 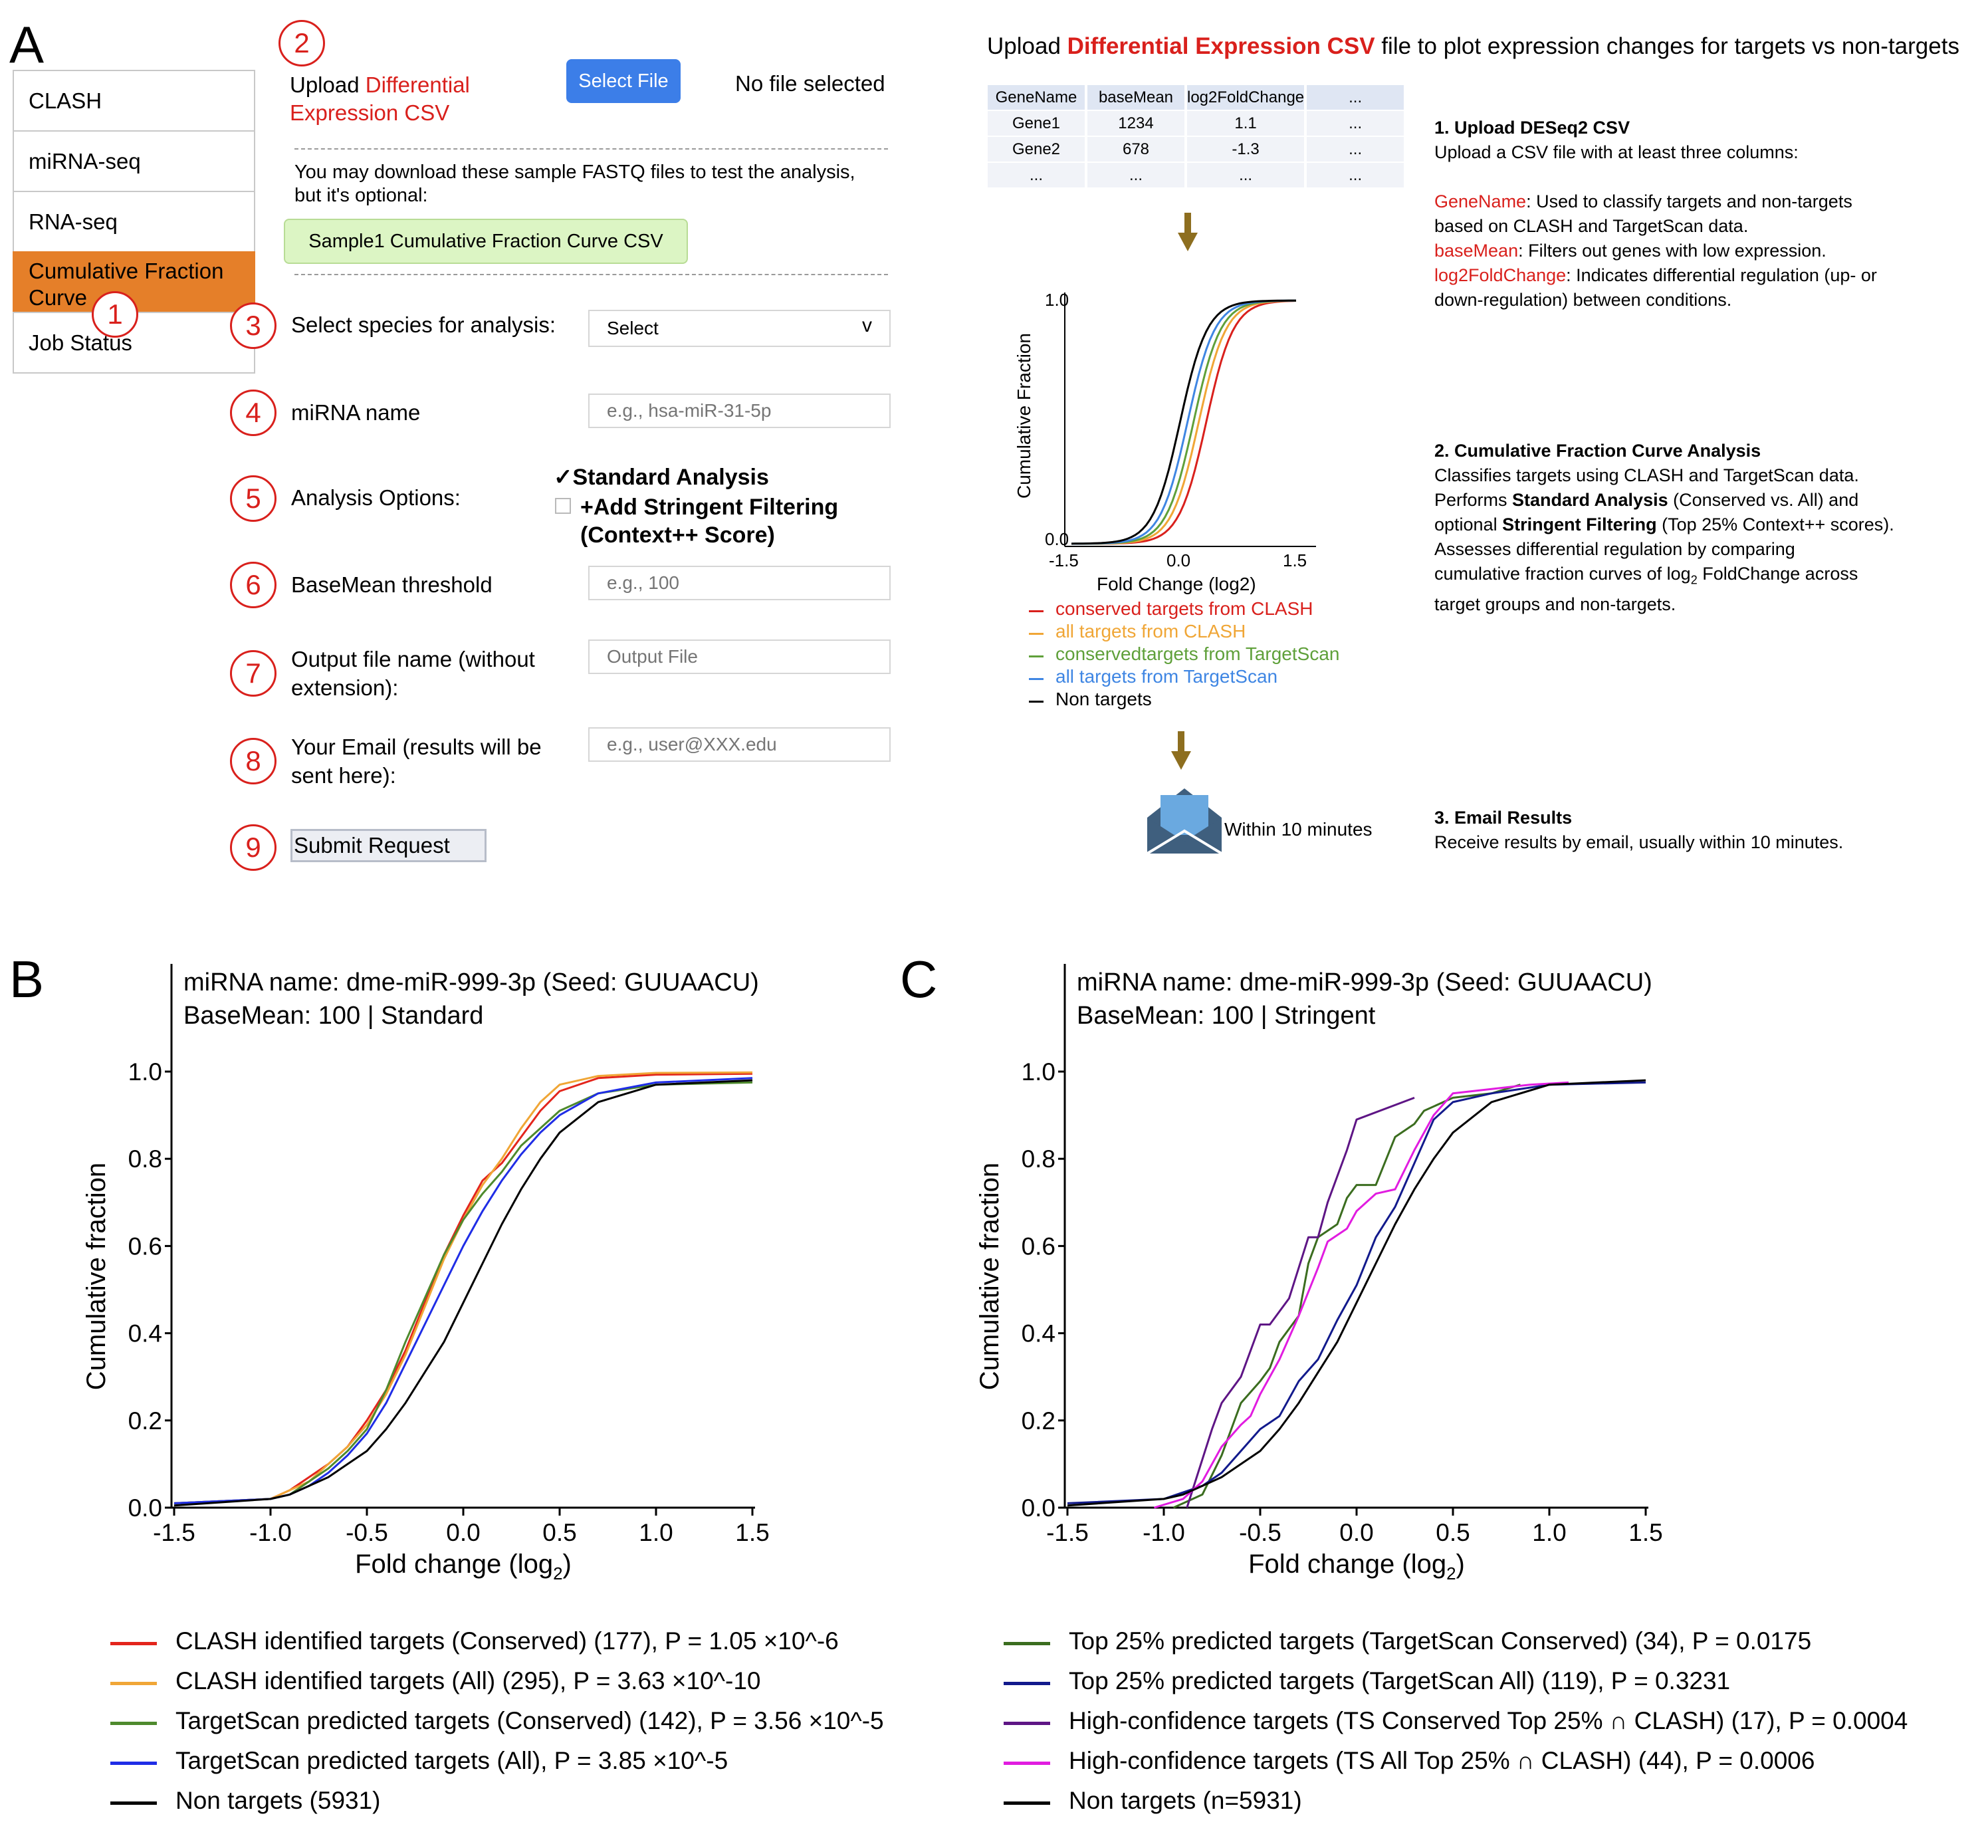 I want to click on col1-name: GeneName, so click(x=1480, y=201).